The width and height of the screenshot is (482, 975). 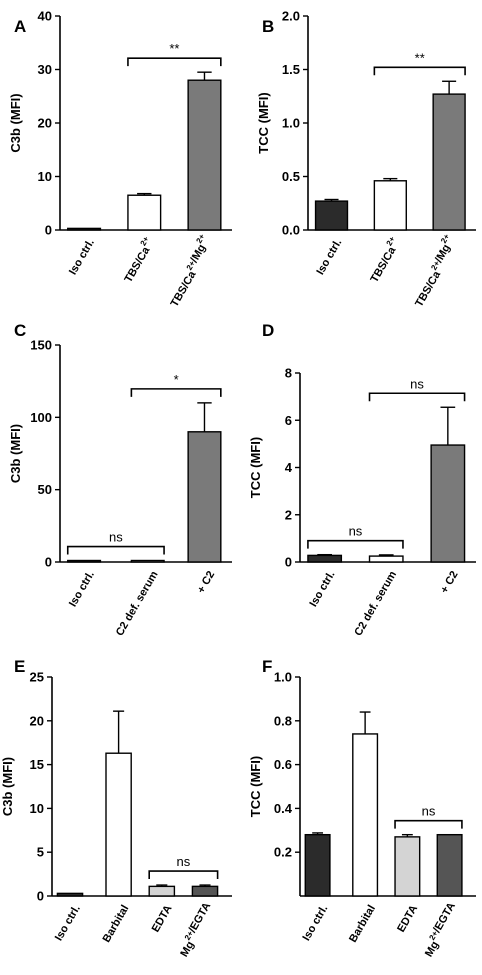 I want to click on y-tick-label: 1.5, so click(x=291, y=69).